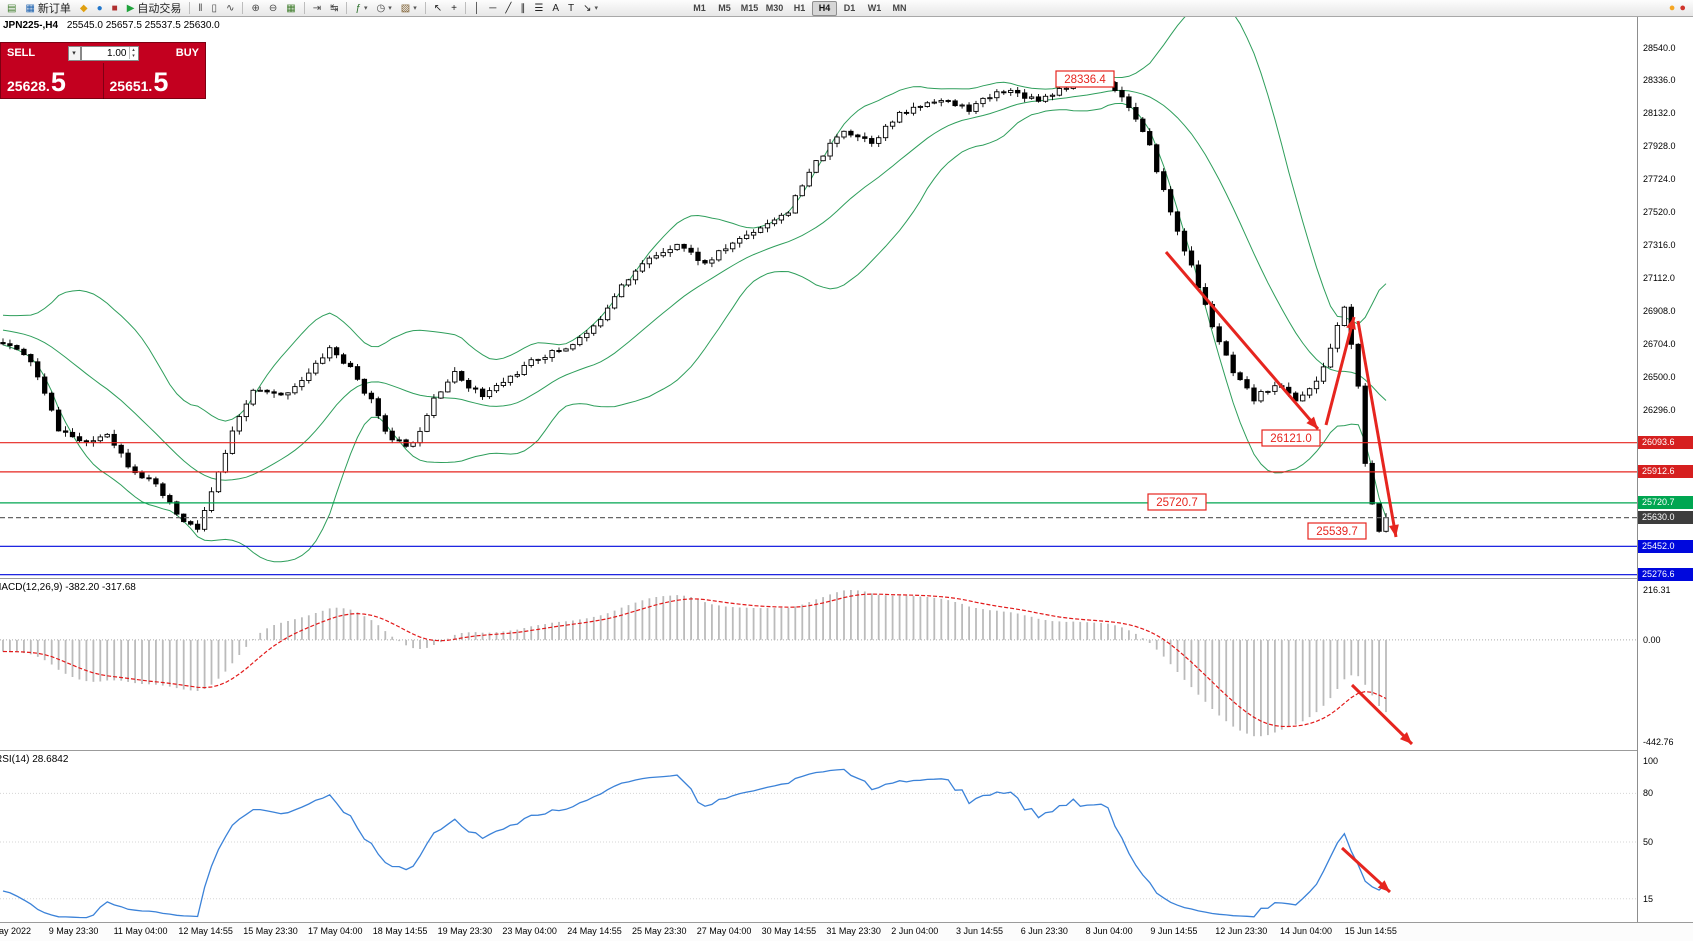 The width and height of the screenshot is (1693, 941). What do you see at coordinates (522, 8) in the screenshot?
I see `equidistant-channel-icon-button: ∥` at bounding box center [522, 8].